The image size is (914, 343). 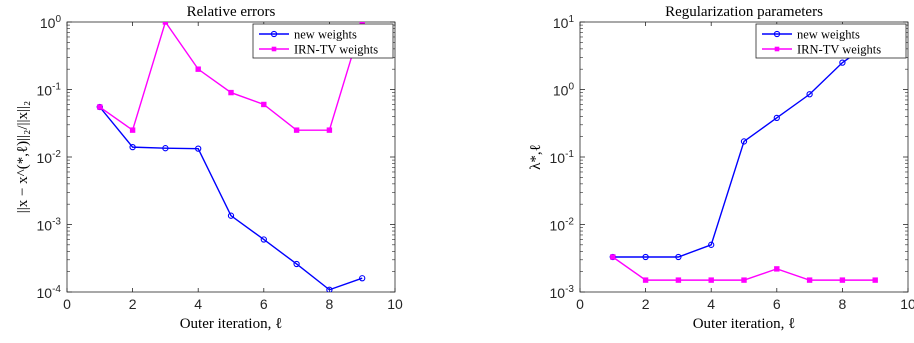 What do you see at coordinates (536, 157) in the screenshot?
I see `y-axis-label: λ*,ℓ` at bounding box center [536, 157].